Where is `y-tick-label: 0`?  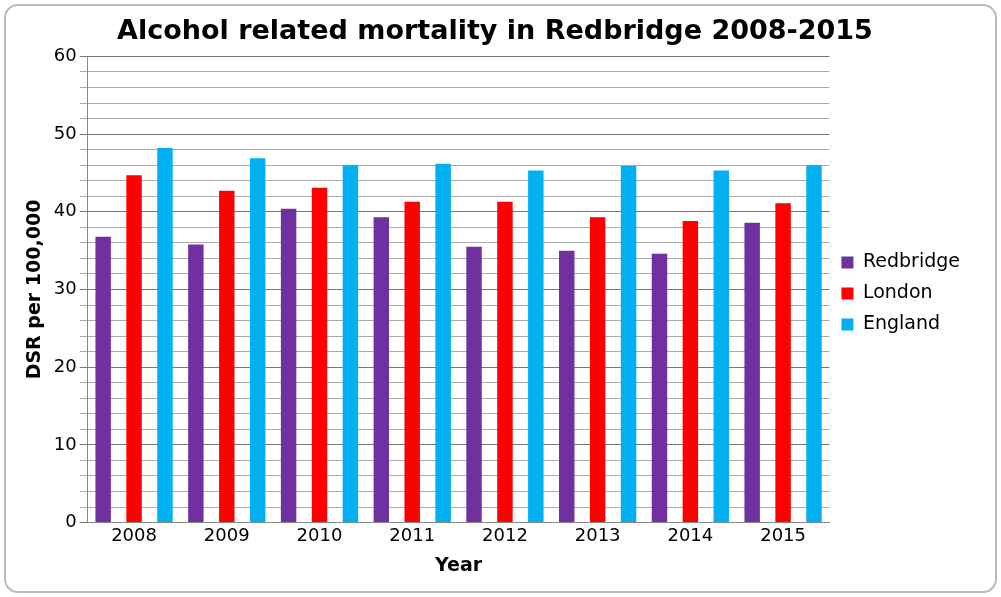 y-tick-label: 0 is located at coordinates (71, 521).